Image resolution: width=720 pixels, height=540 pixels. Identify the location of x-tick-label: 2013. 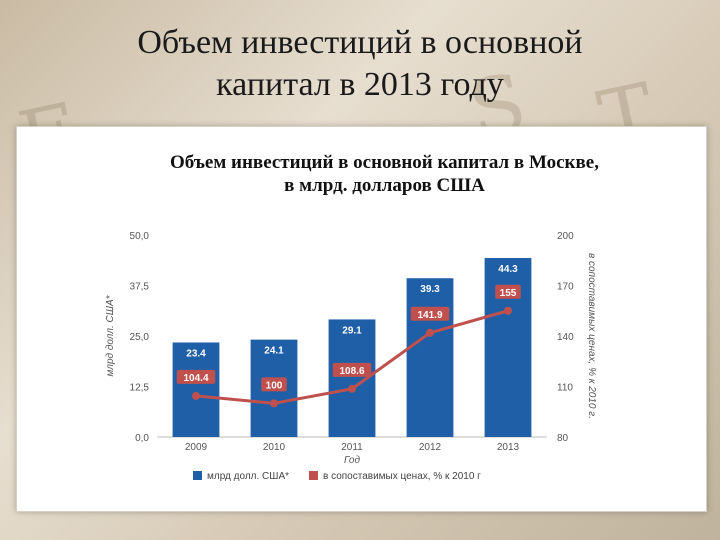
(508, 447).